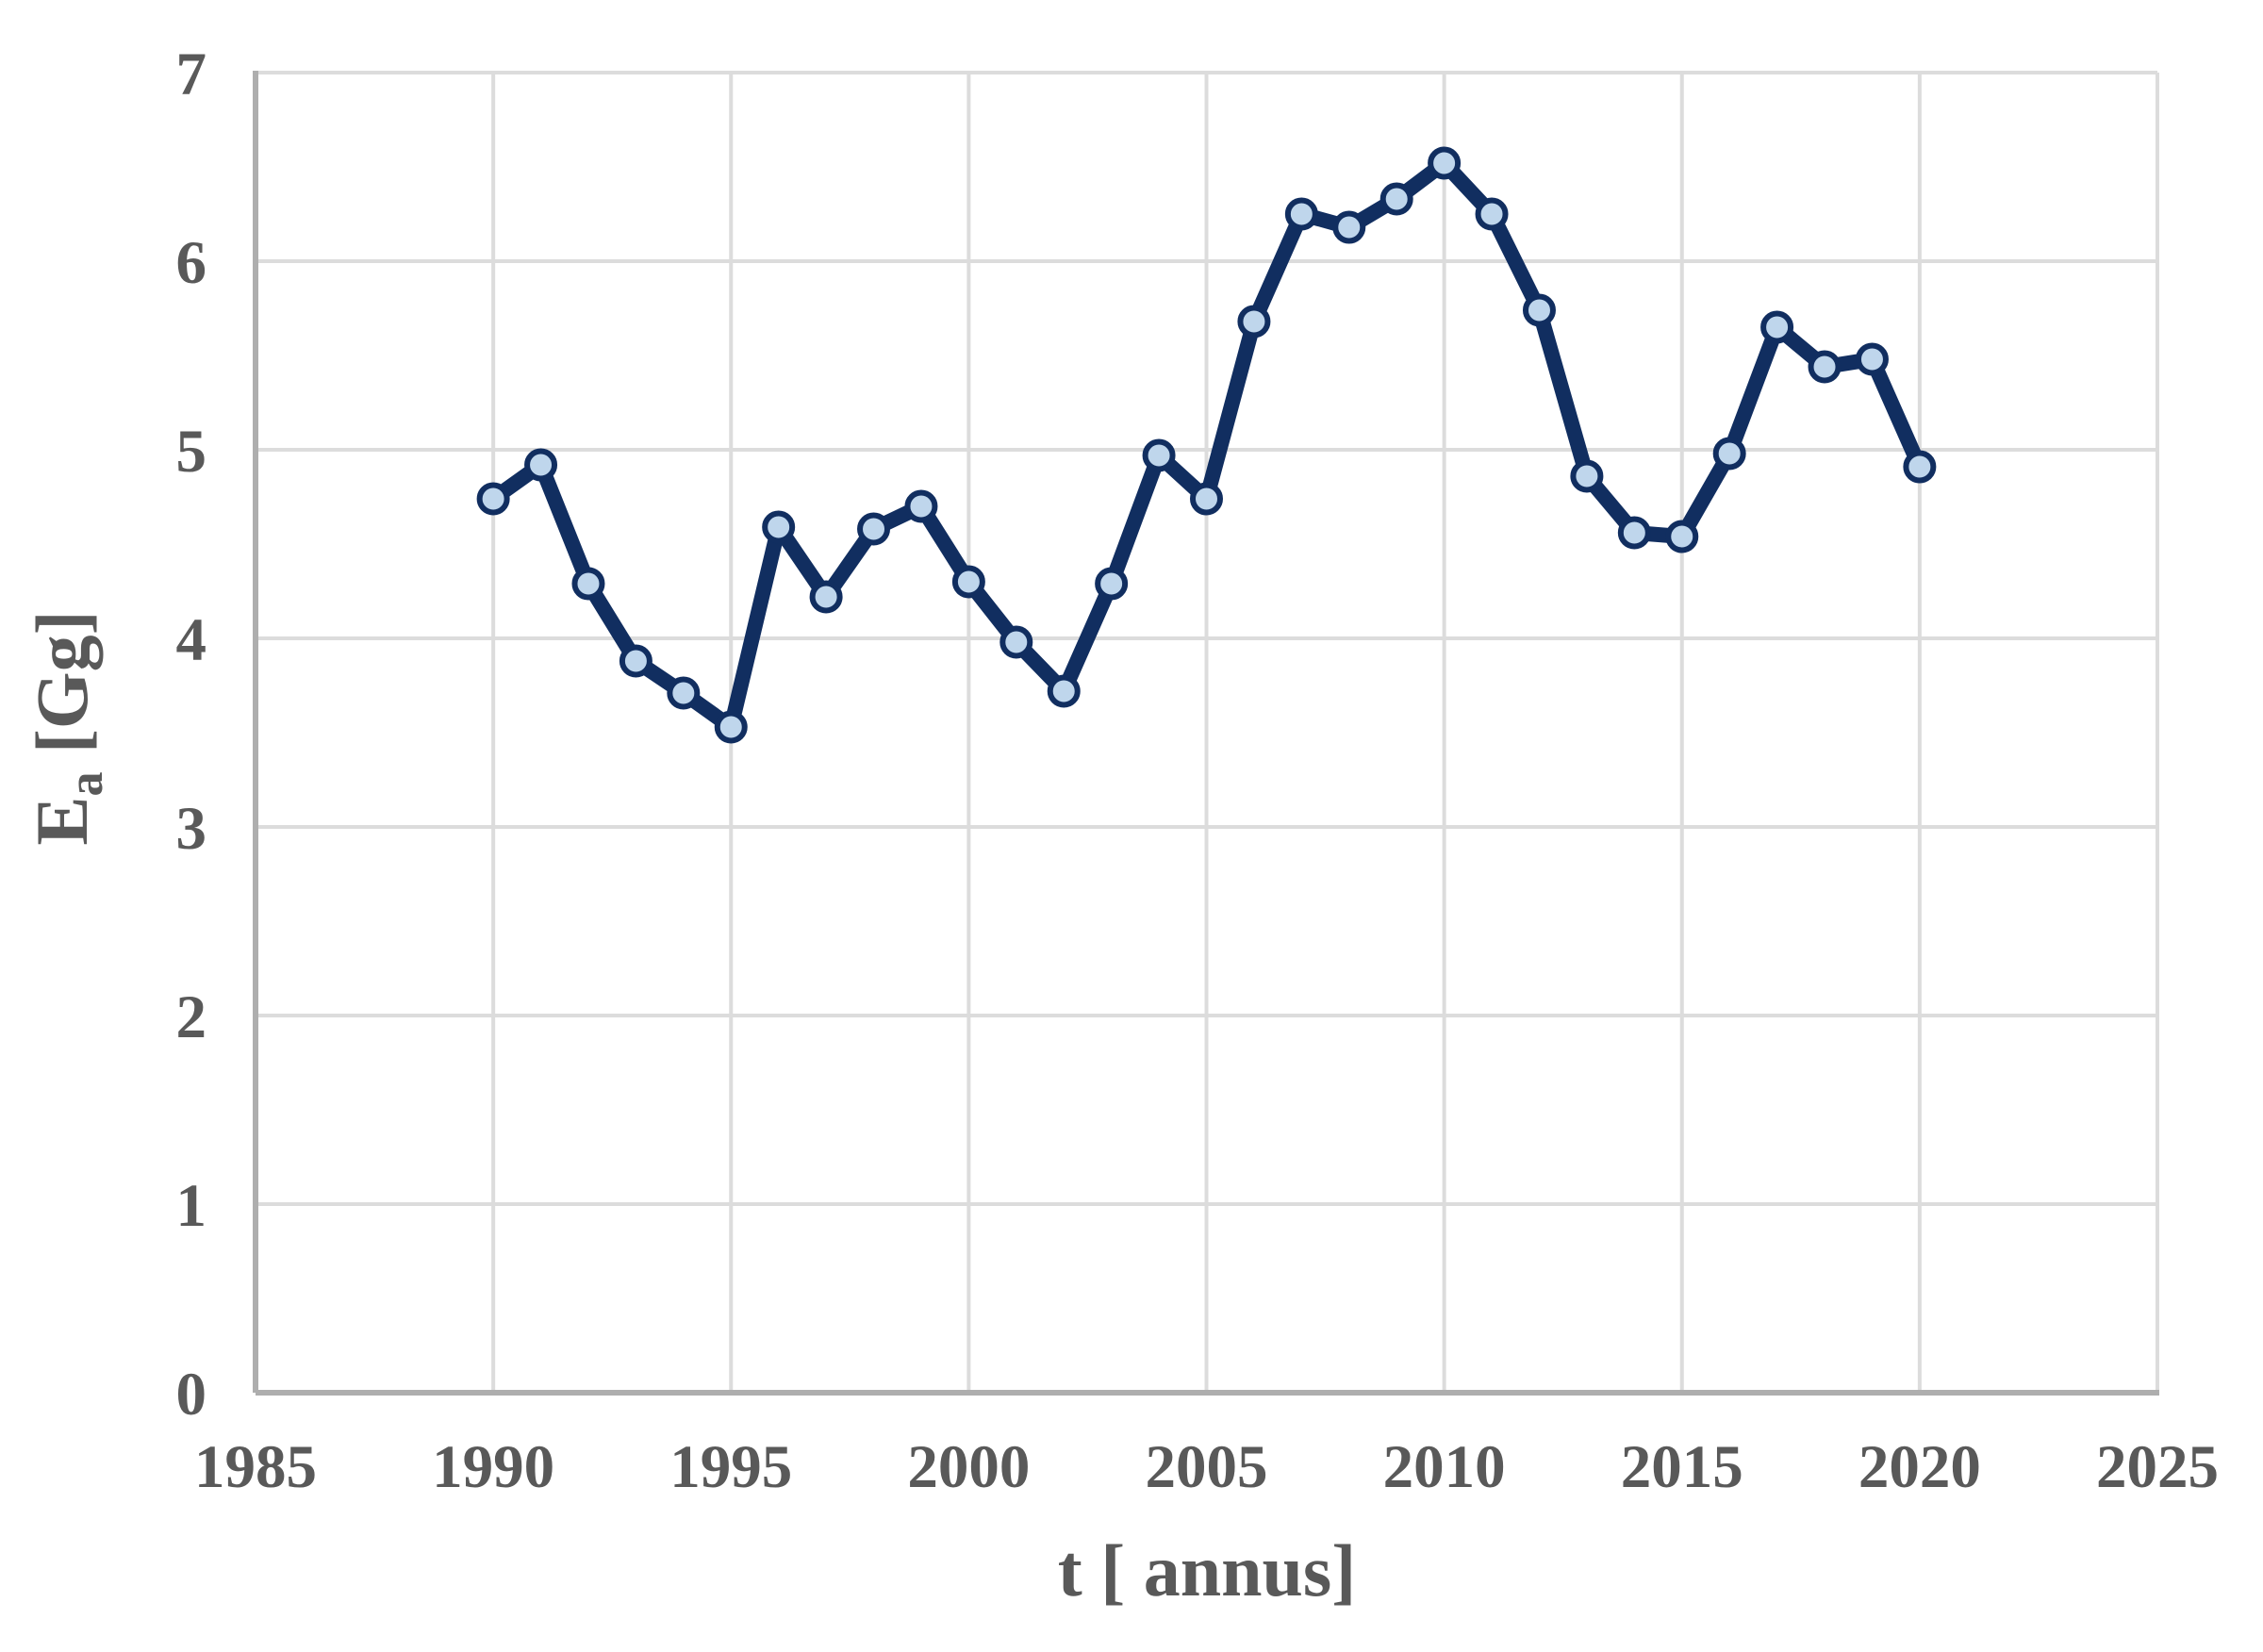 The width and height of the screenshot is (2263, 1652). Describe the element at coordinates (969, 1467) in the screenshot. I see `x-tick-label: 2000` at that location.